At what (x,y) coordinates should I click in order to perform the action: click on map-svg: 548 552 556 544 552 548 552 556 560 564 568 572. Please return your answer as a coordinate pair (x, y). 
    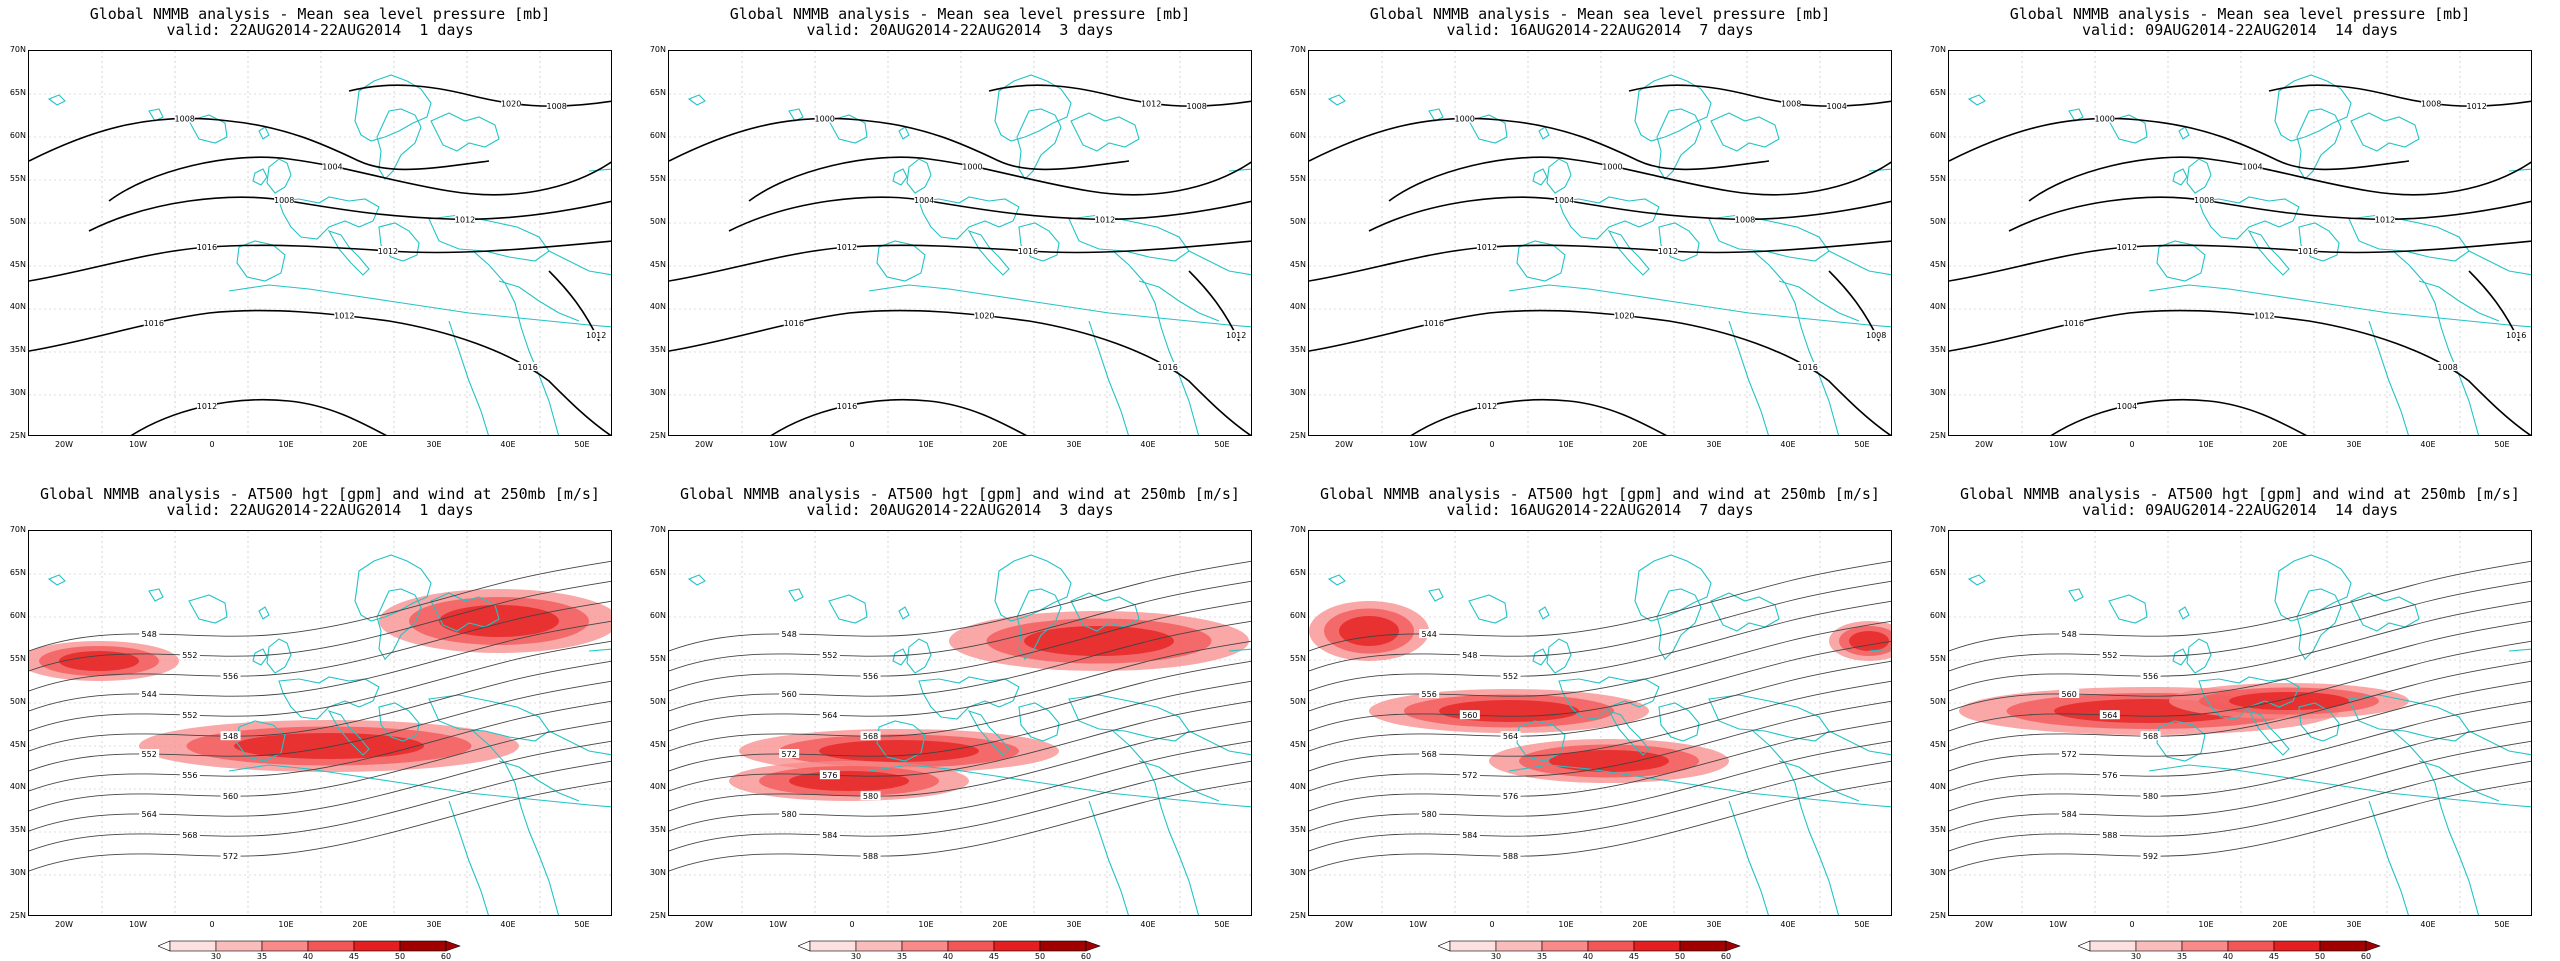
    Looking at the image, I should click on (320, 723).